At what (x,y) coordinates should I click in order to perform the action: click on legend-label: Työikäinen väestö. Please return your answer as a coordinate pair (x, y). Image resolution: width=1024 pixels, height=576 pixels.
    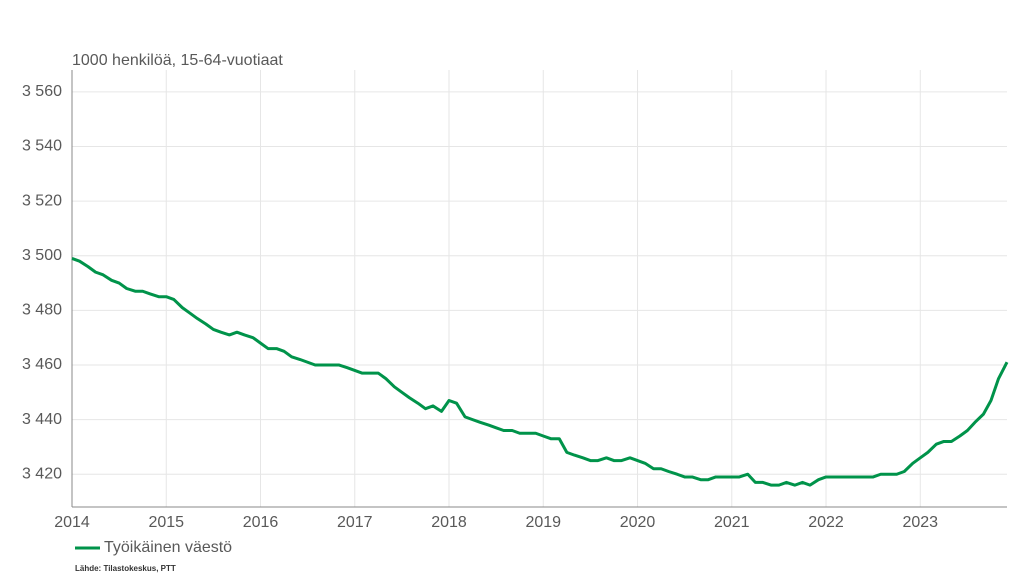
    Looking at the image, I should click on (168, 547).